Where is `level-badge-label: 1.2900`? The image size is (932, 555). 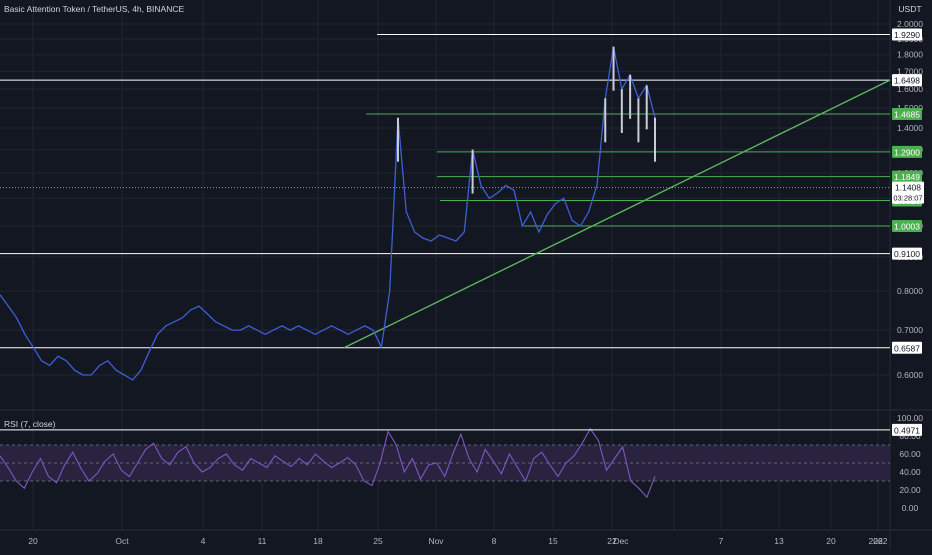 level-badge-label: 1.2900 is located at coordinates (907, 152).